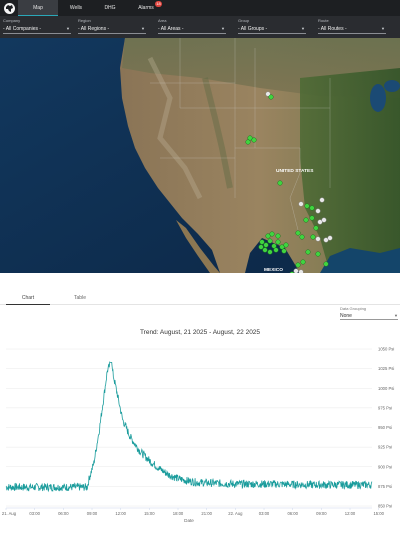  Describe the element at coordinates (22, 29) in the screenshot. I see `filter-value: - All Companies -` at that location.